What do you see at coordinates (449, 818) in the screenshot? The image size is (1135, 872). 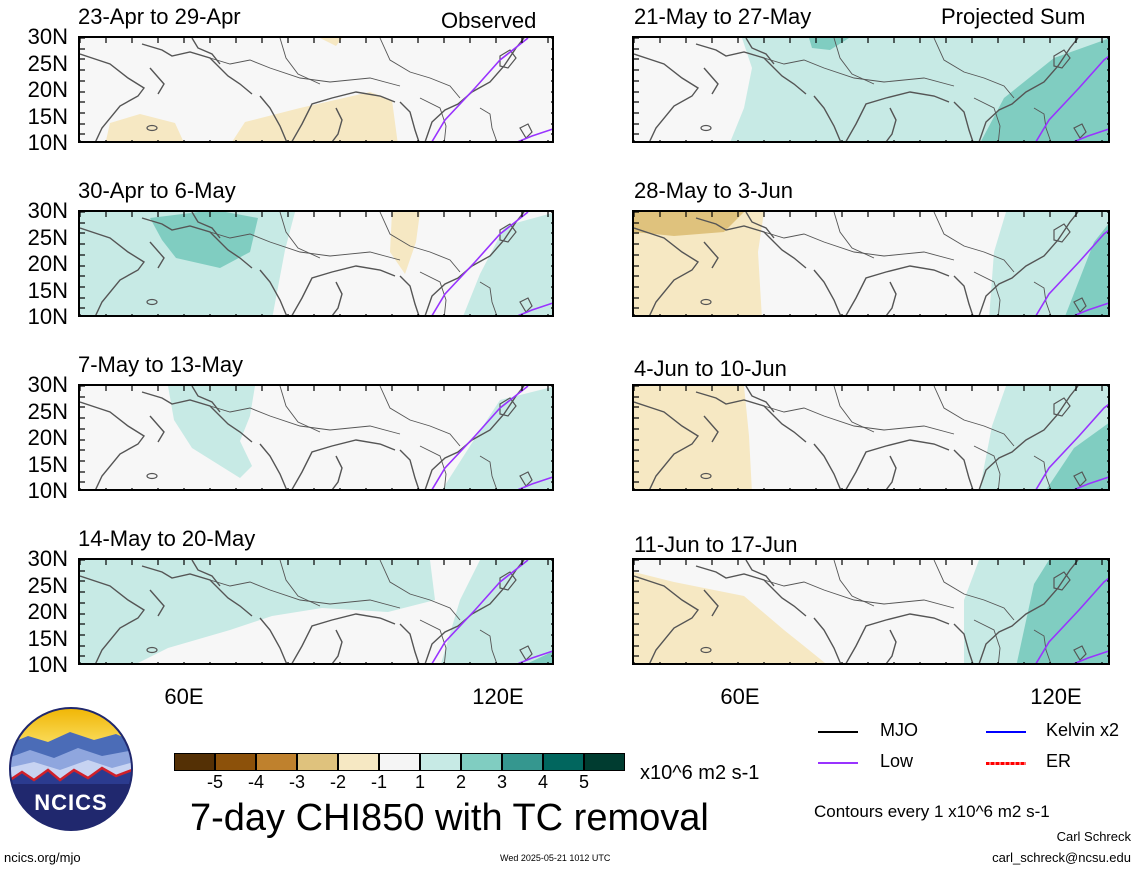 I see `main-title: 7-day CHI850 with TC removal` at bounding box center [449, 818].